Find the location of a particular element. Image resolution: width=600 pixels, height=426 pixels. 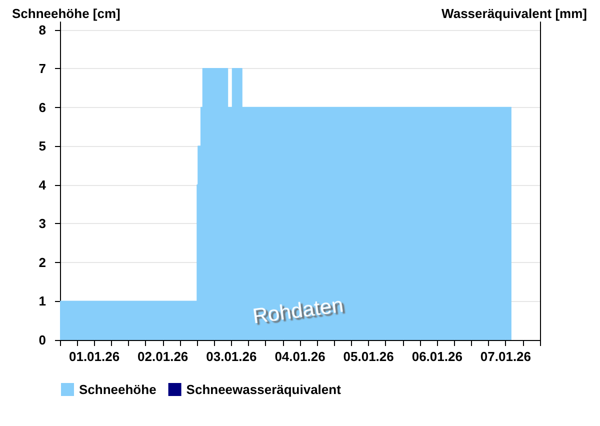

y-tick-label: 5 is located at coordinates (42, 146).